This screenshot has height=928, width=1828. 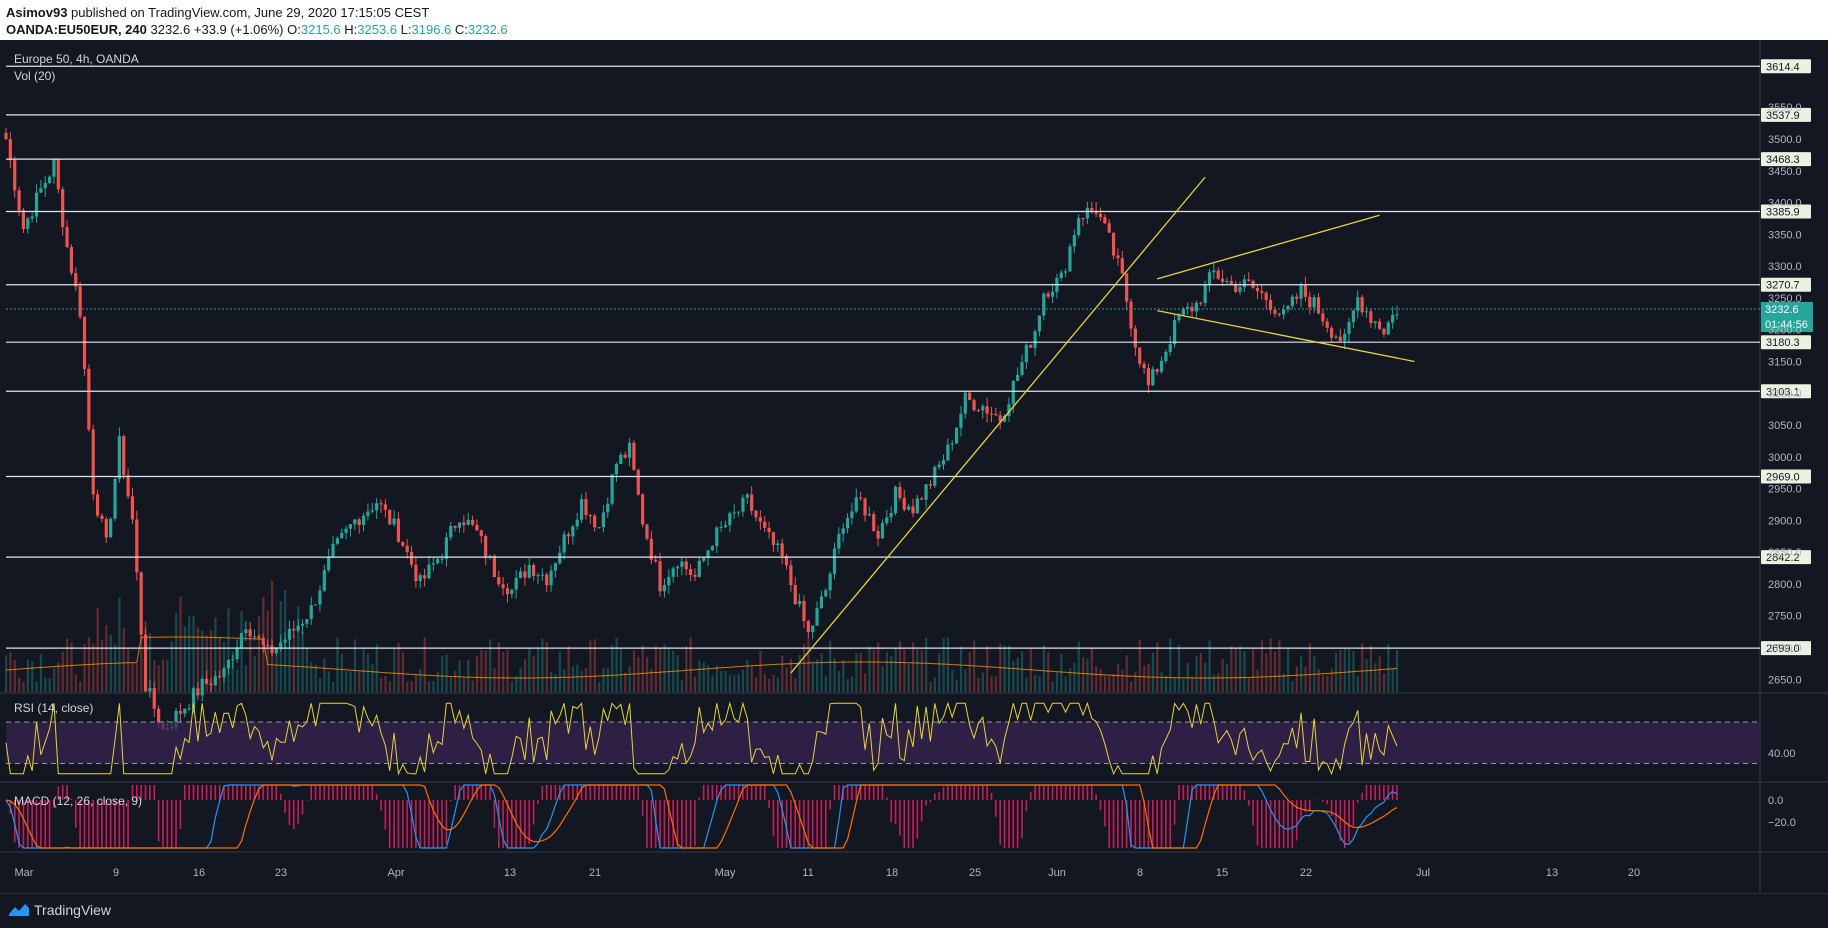 I want to click on price-tick-label: 3450.0, so click(x=1785, y=172).